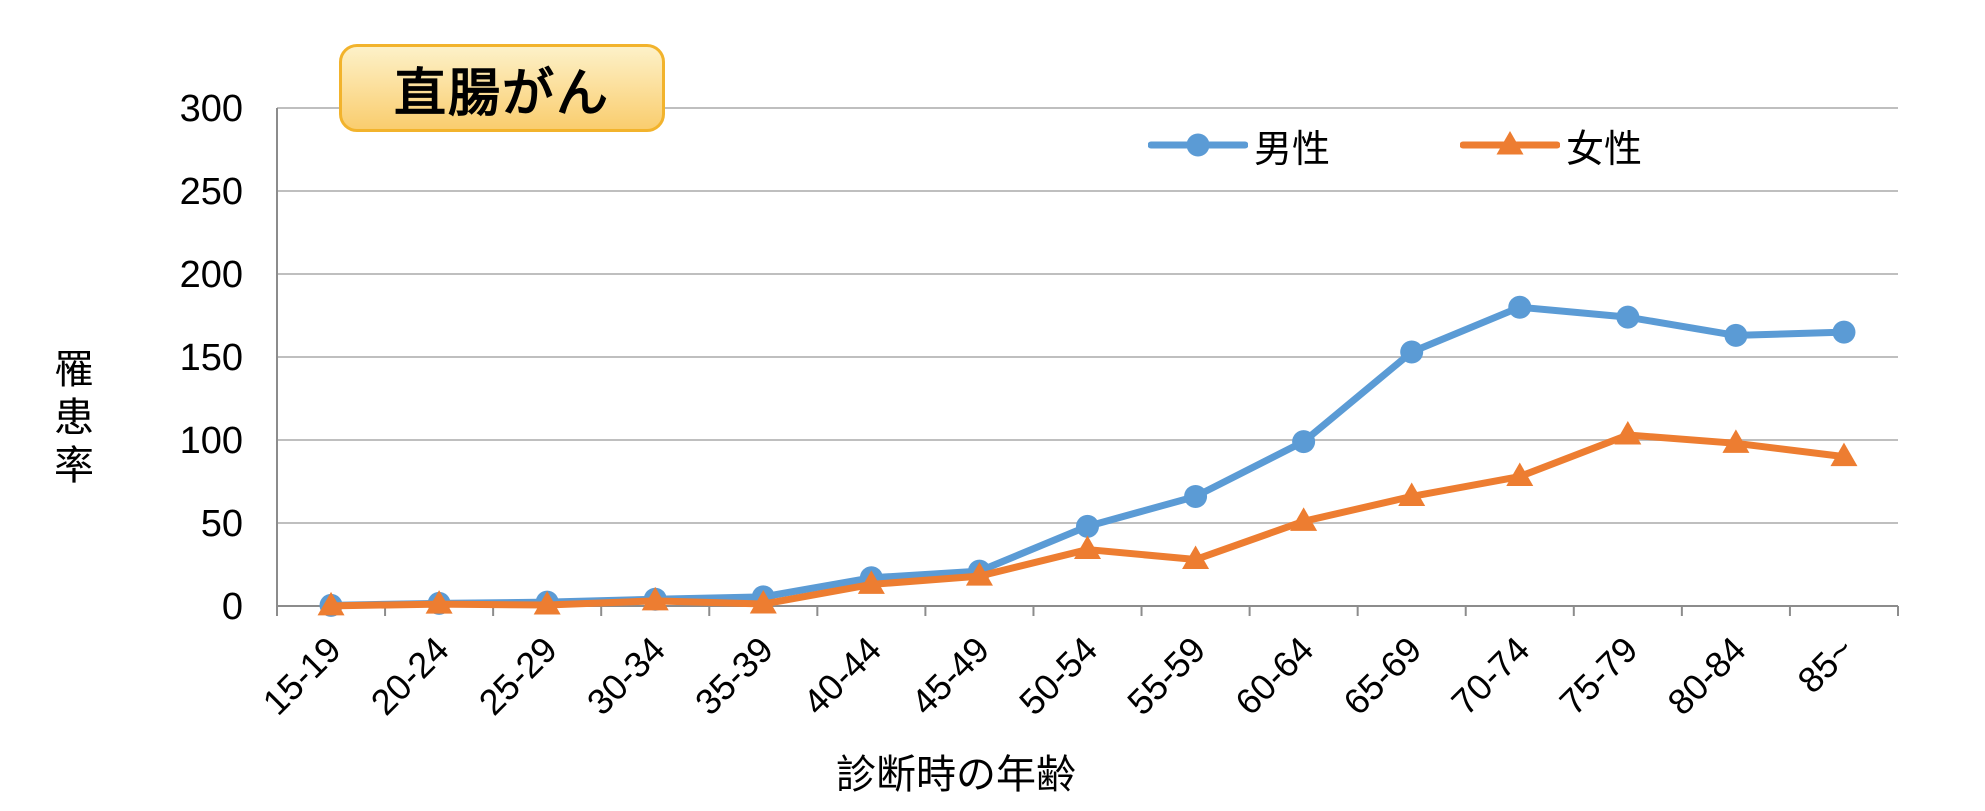 The height and width of the screenshot is (811, 1985). I want to click on x-tick-label: 65-69, so click(1382, 676).